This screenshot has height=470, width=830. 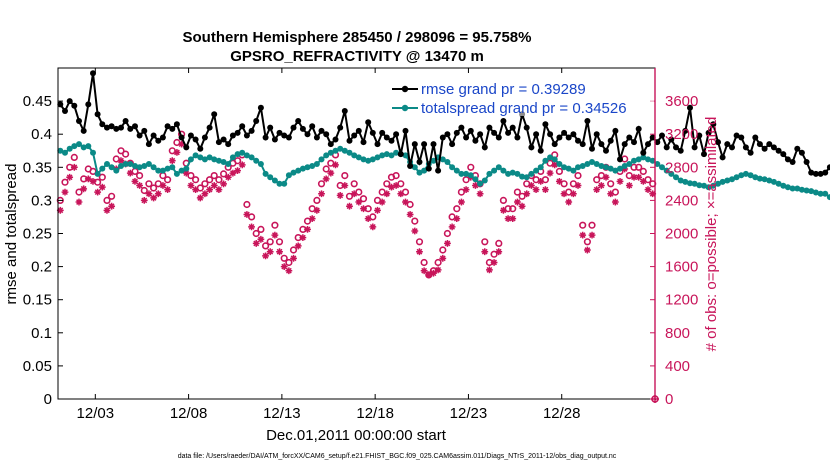 I want to click on y-axis-left: 0 0.05 0.1 0.15 0.2 0.25 0.3 0.35 0.4 0.45, so click(x=43, y=250).